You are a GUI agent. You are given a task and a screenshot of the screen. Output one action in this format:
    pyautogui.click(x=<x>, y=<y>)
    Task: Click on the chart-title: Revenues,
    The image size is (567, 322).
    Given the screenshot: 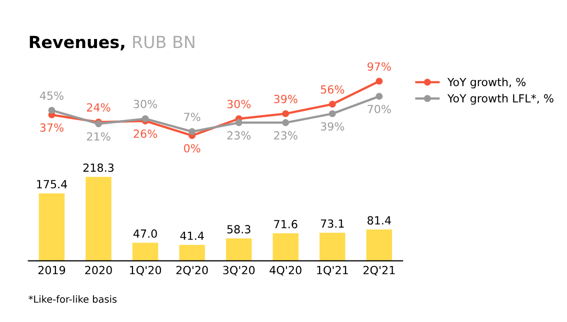 What is the action you would take?
    pyautogui.click(x=77, y=43)
    